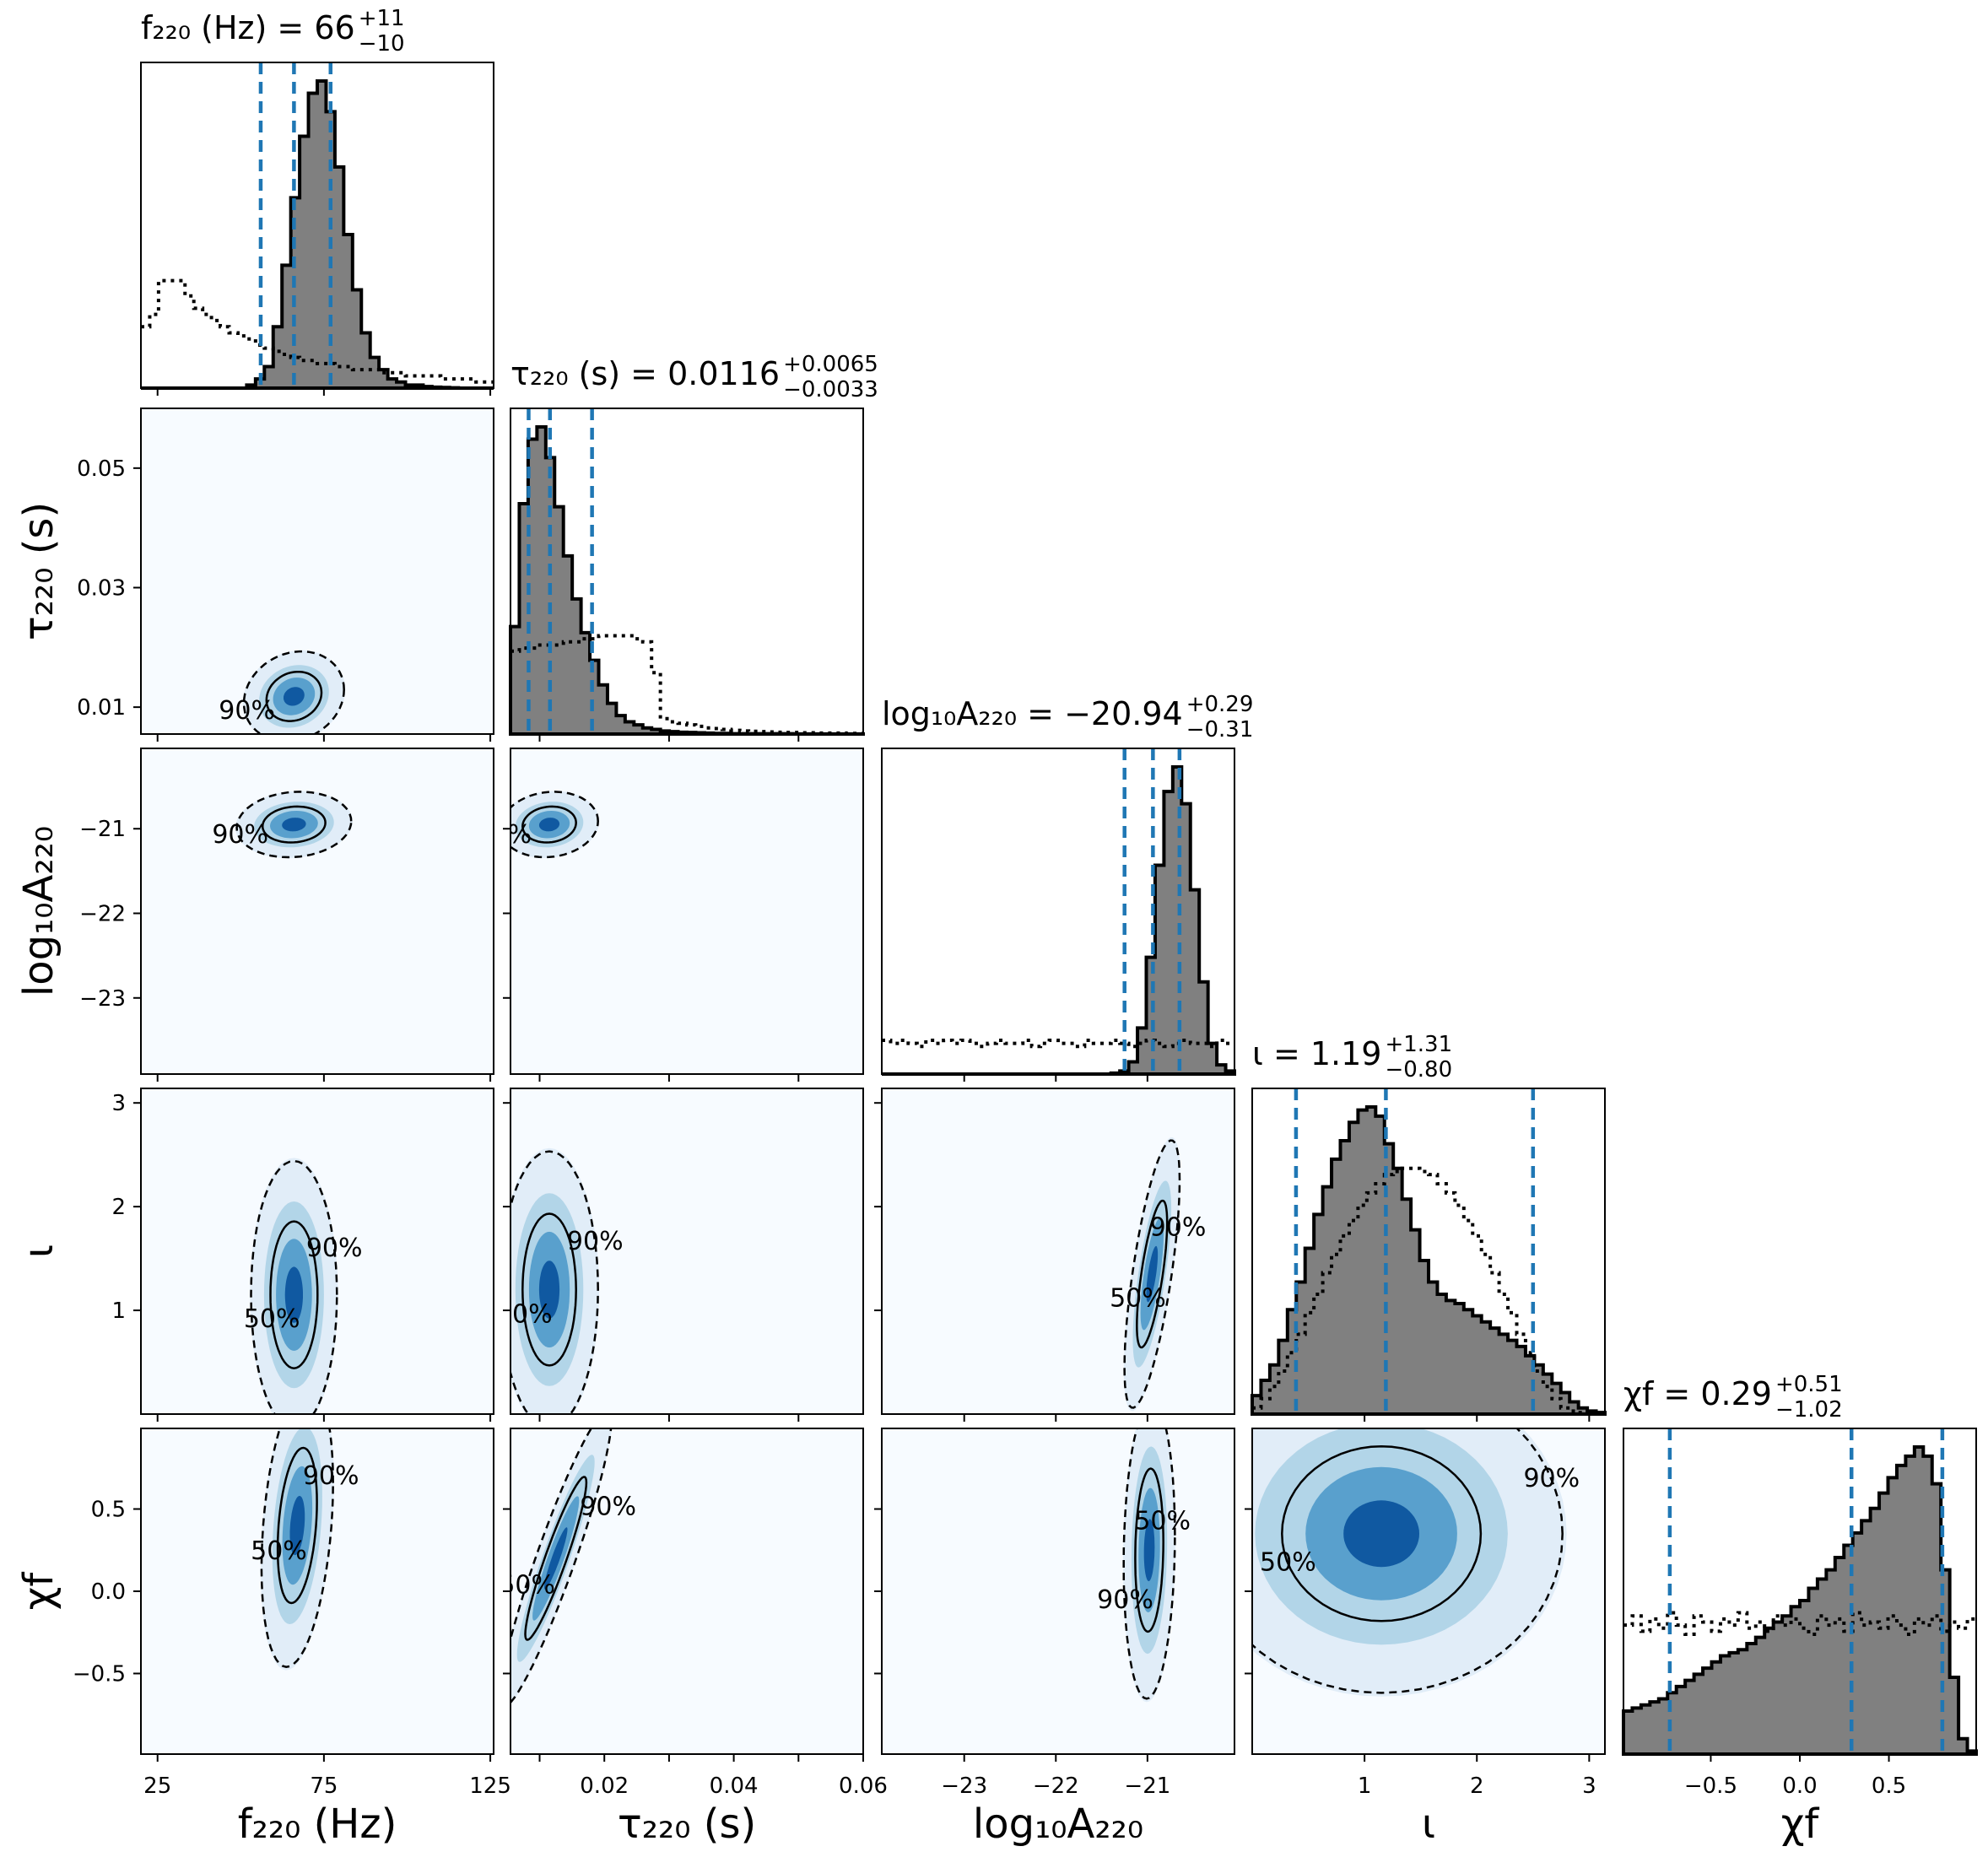  I want to click on density-peak-f-logA, so click(294, 825).